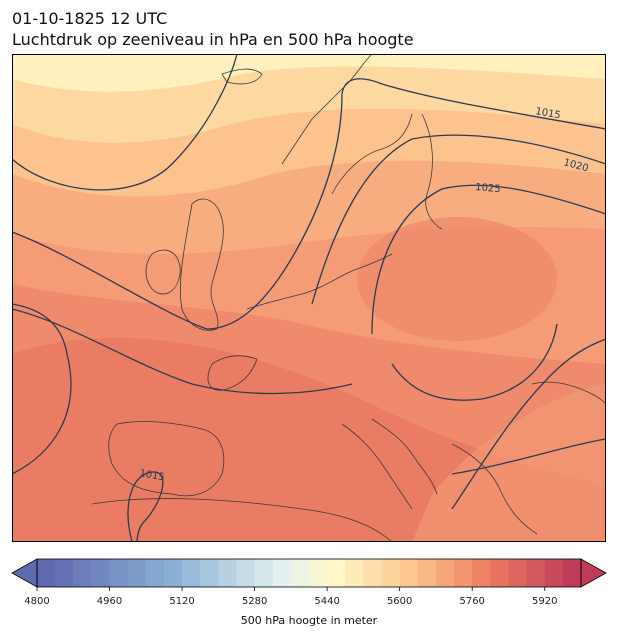 This screenshot has width=618, height=639. What do you see at coordinates (145, 506) in the screenshot?
I see `isobar-1015-south` at bounding box center [145, 506].